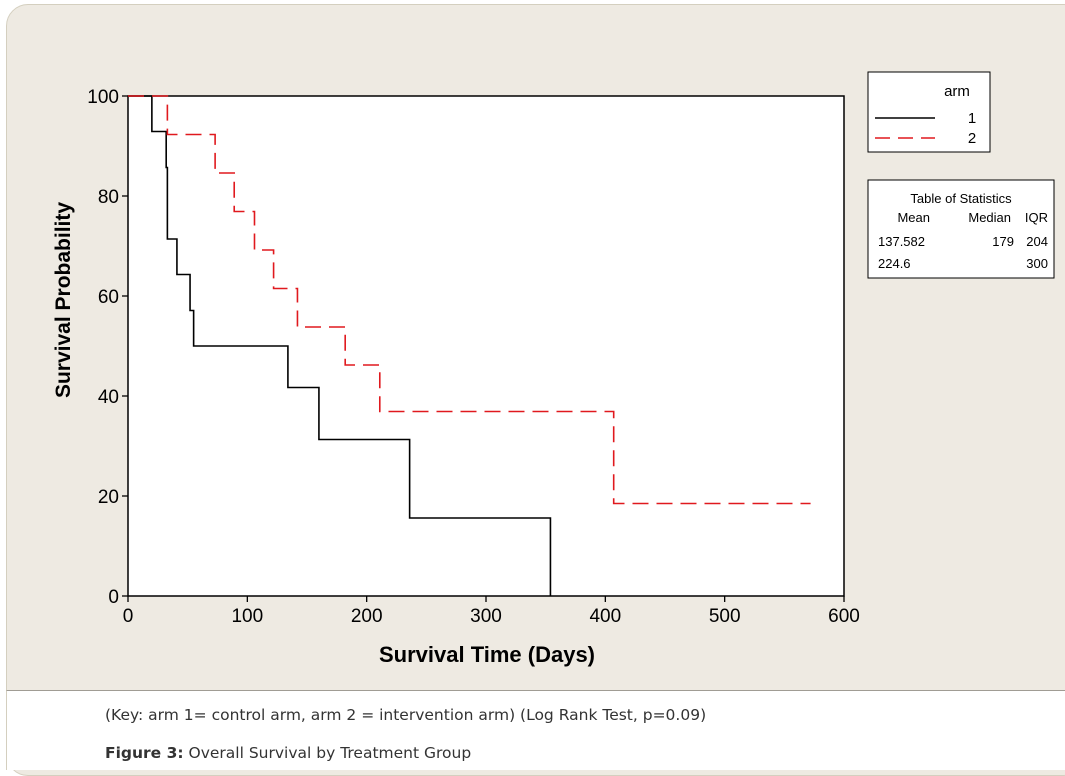  What do you see at coordinates (894, 263) in the screenshot?
I see `stats-row-2-mean: 224.6` at bounding box center [894, 263].